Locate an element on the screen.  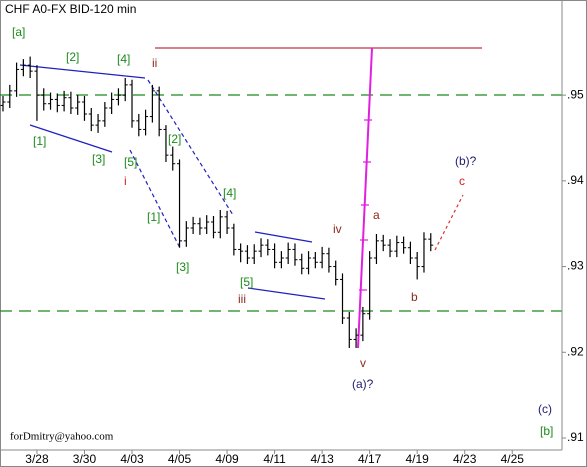
y-tick-label: .93 is located at coordinates (575, 266).